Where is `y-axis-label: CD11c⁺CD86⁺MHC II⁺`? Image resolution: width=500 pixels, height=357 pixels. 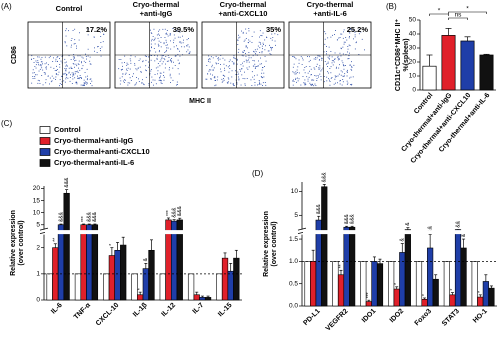
y-axis-label: CD11c⁺CD86⁺MHC II⁺ is located at coordinates (398, 55).